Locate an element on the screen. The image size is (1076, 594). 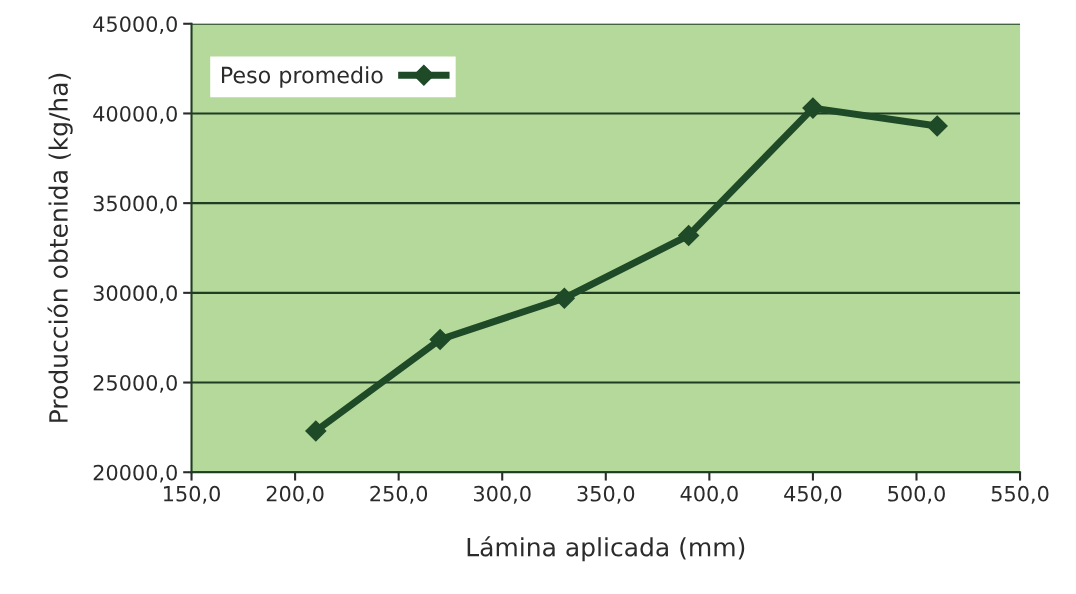
x-tick-label: 400,0 is located at coordinates (709, 494).